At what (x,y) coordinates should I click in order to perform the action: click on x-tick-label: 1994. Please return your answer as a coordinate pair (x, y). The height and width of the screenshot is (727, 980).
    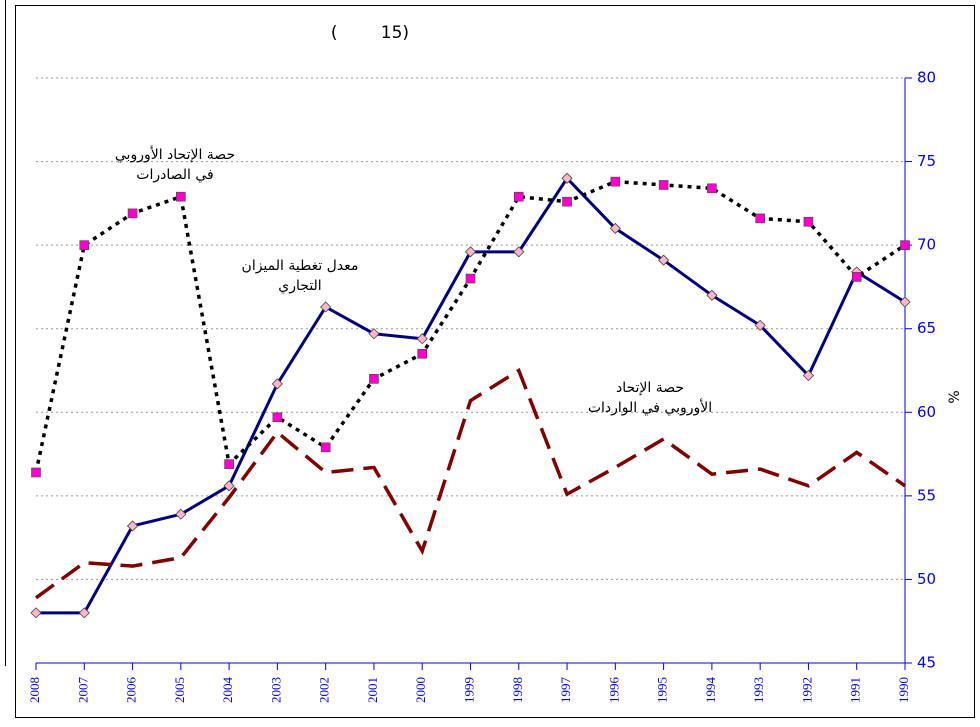
    Looking at the image, I should click on (710, 690).